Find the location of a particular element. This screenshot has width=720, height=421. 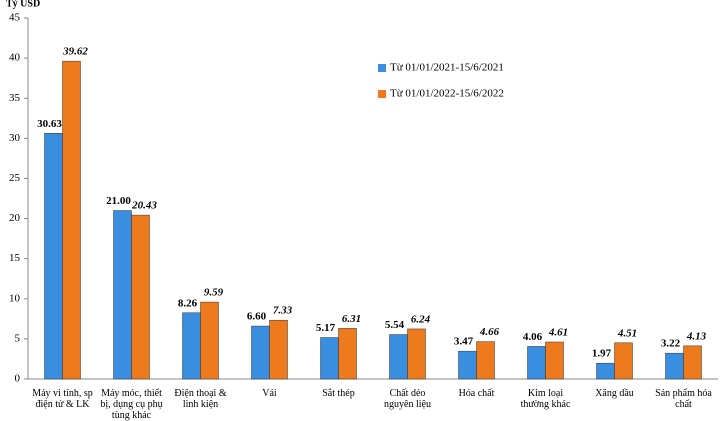

x-tick-label: Sản phẩm hóa chất is located at coordinates (683, 399).